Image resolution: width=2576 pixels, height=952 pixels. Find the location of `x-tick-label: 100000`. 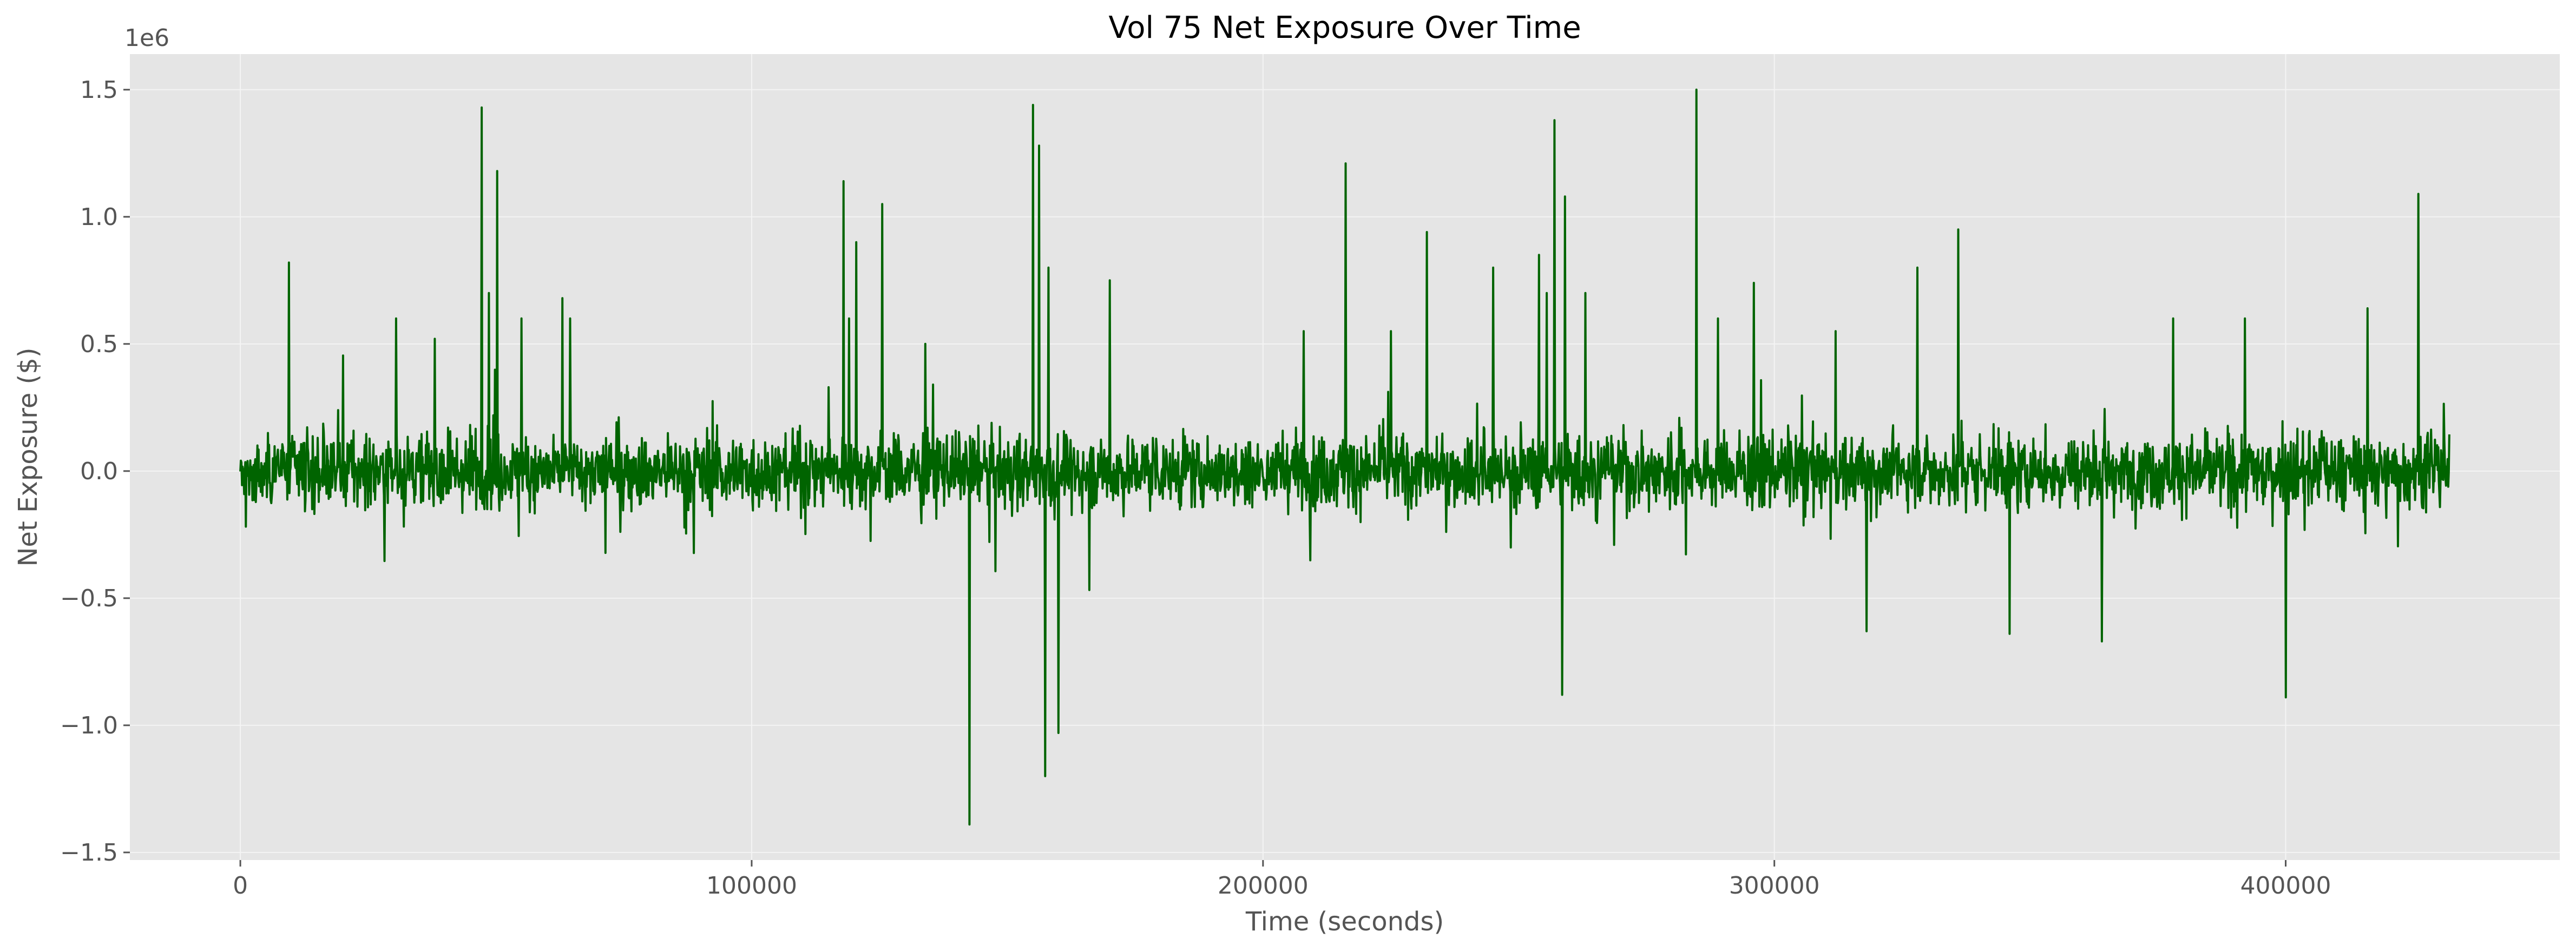

x-tick-label: 100000 is located at coordinates (751, 886).